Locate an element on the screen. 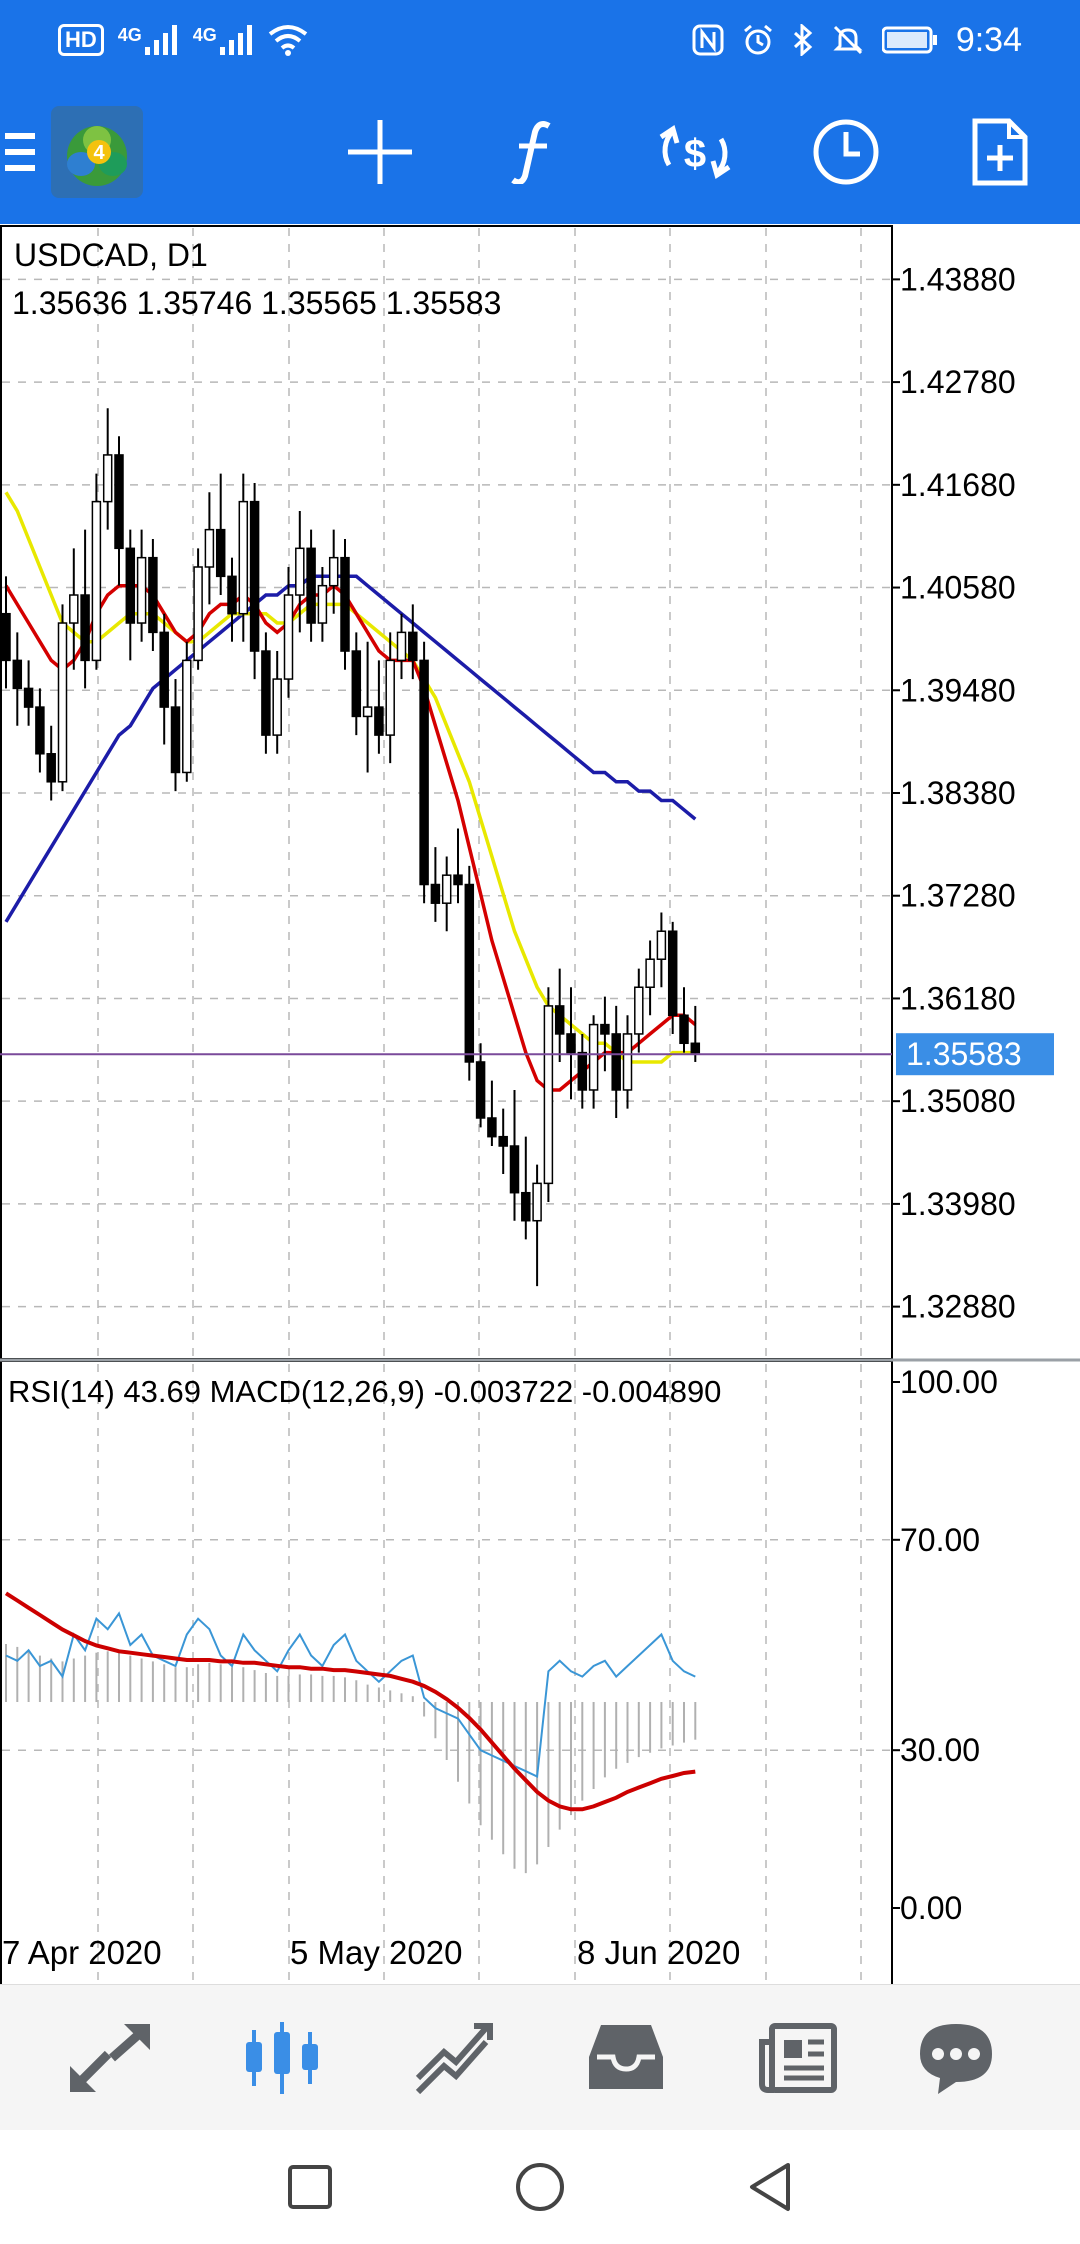  home-icon is located at coordinates (540, 2187).